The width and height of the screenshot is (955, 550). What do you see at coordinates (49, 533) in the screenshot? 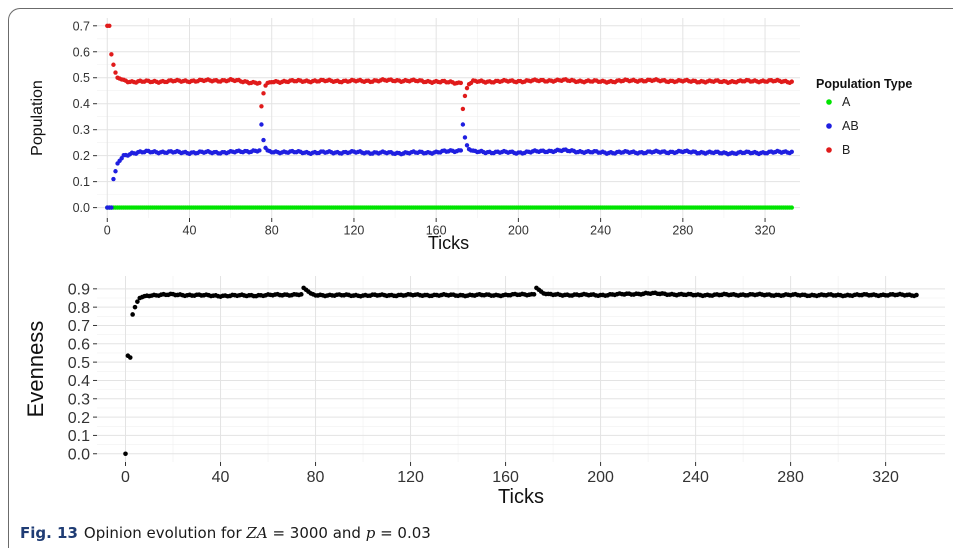
I see `caption-label: Fig. 13` at bounding box center [49, 533].